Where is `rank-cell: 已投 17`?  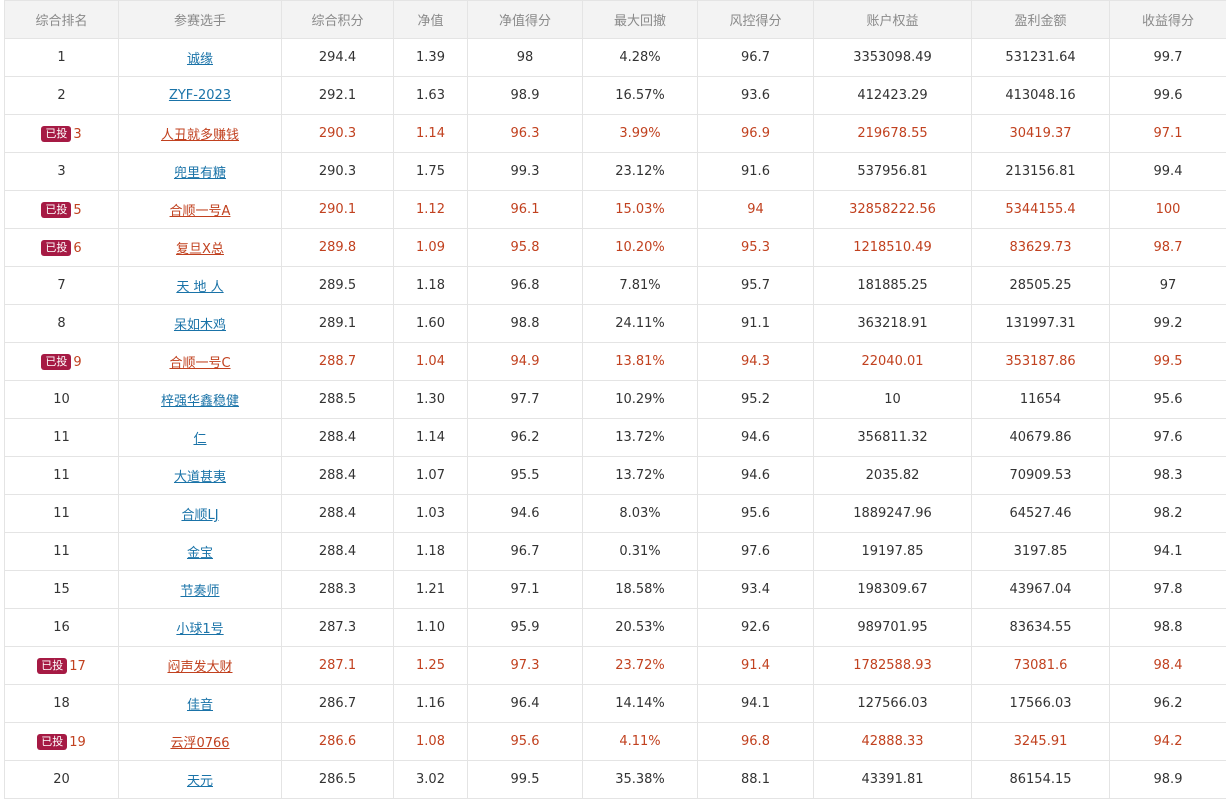 rank-cell: 已投 17 is located at coordinates (61, 665).